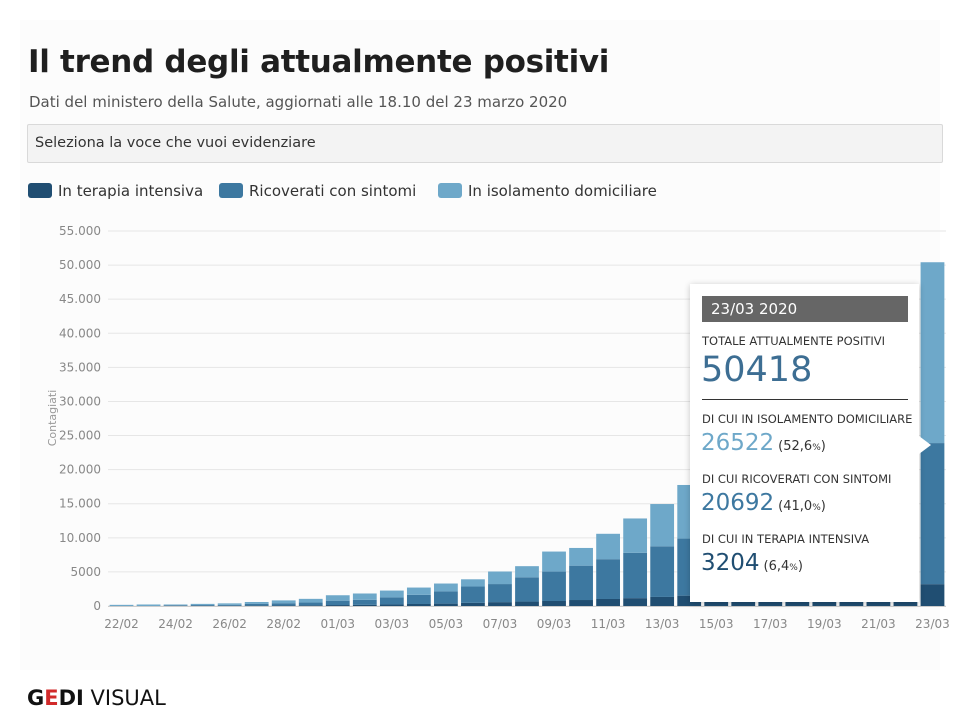 This screenshot has width=960, height=720. What do you see at coordinates (337, 624) in the screenshot?
I see `x-tick-label: 01/03` at bounding box center [337, 624].